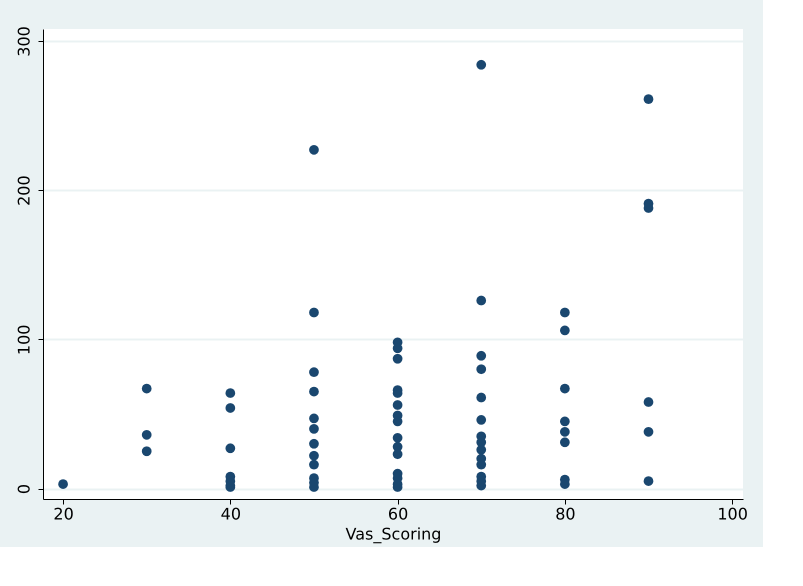  I want to click on x-axis-title: Vas_Scoring, so click(394, 534).